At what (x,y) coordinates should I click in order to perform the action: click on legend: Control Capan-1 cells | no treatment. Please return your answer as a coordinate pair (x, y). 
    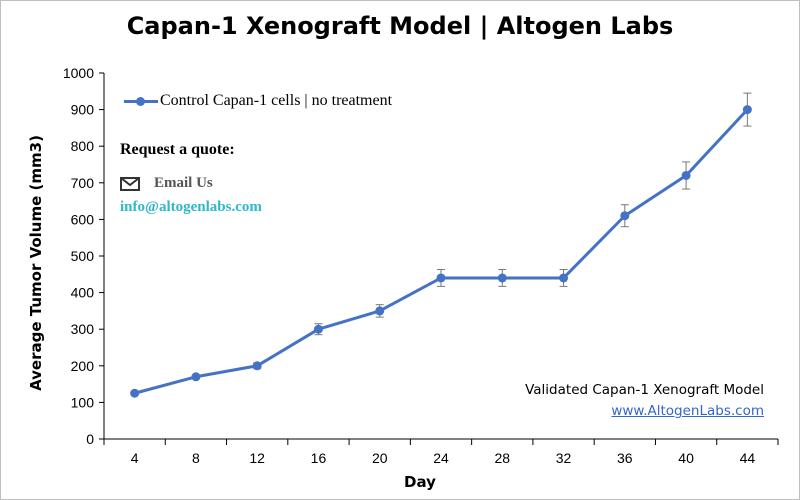
    Looking at the image, I should click on (258, 101).